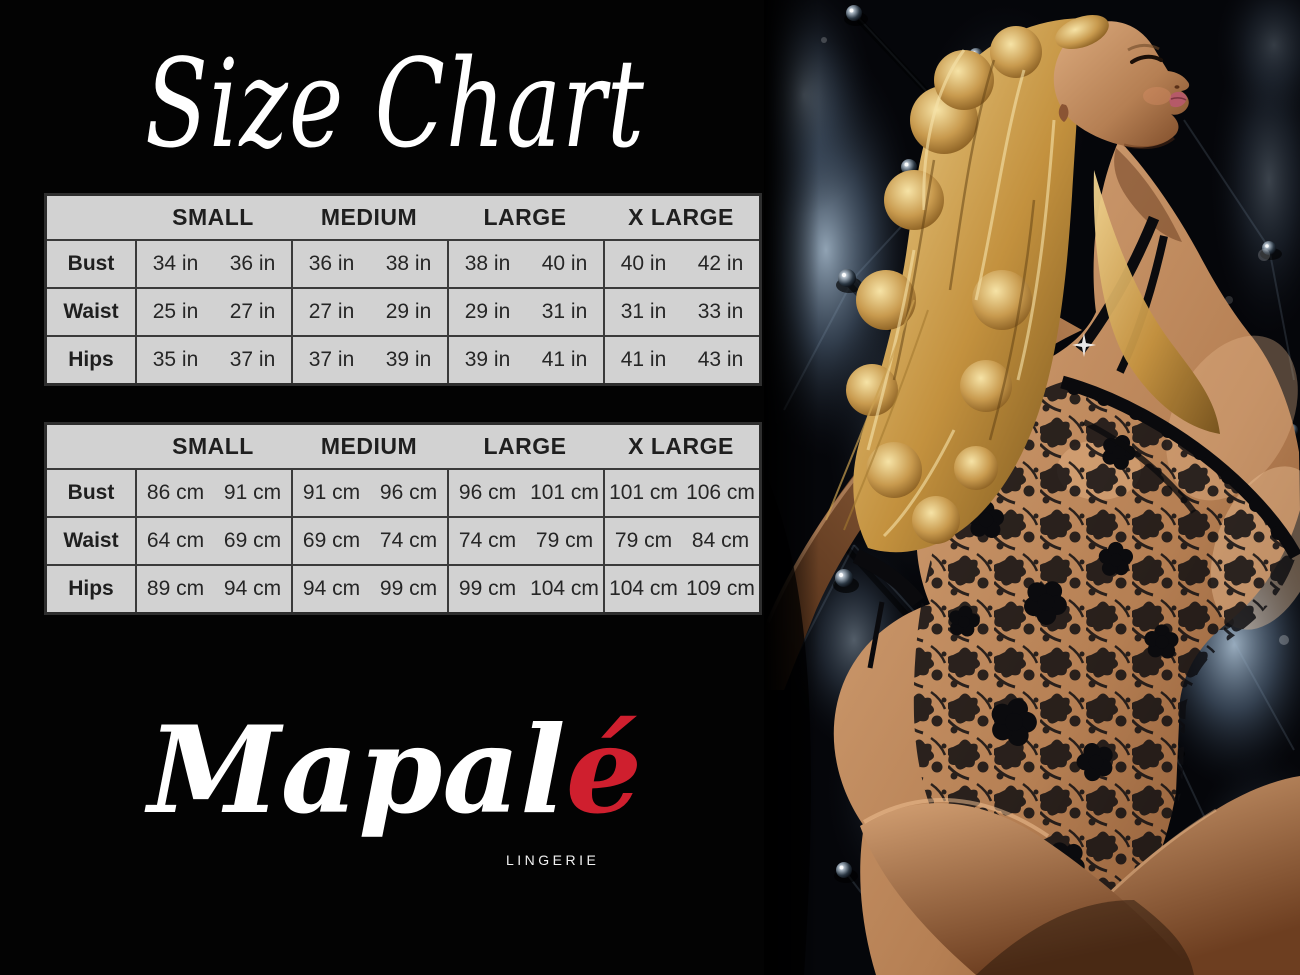  What do you see at coordinates (369, 589) in the screenshot?
I see `size-range-cell: 94 cm 99 cm` at bounding box center [369, 589].